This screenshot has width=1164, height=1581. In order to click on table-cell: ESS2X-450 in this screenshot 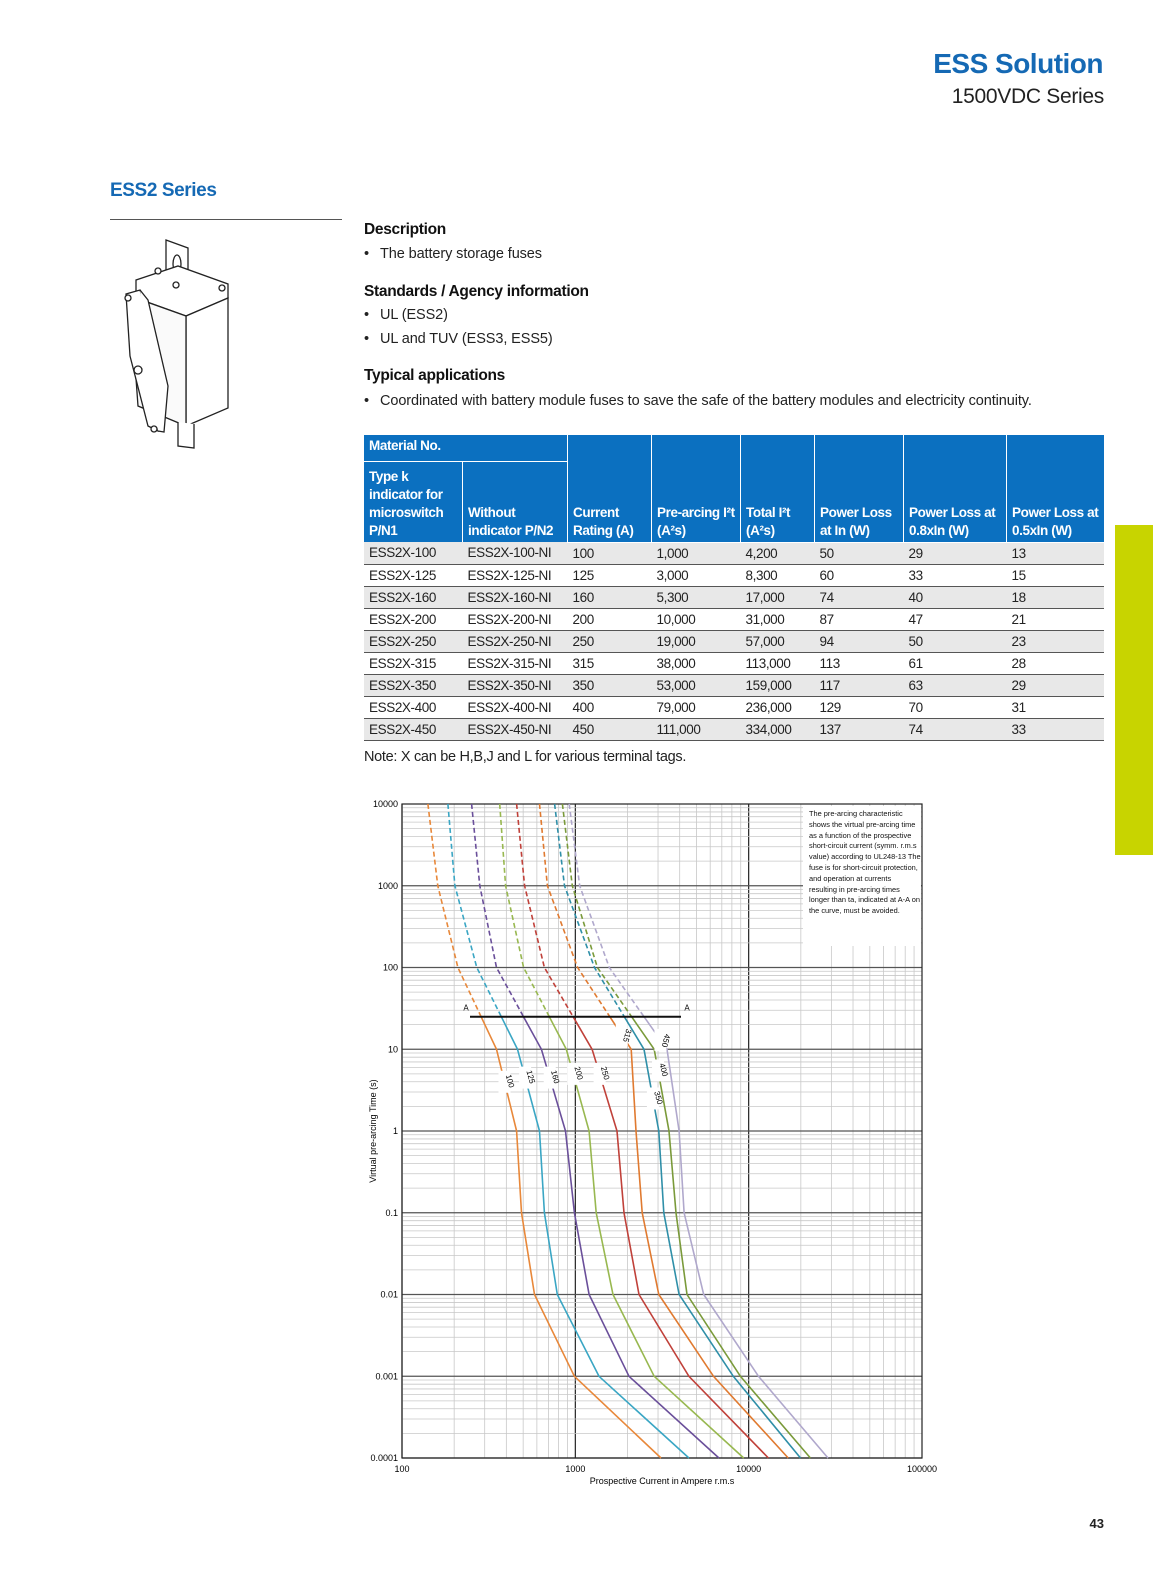, I will do `click(413, 729)`.